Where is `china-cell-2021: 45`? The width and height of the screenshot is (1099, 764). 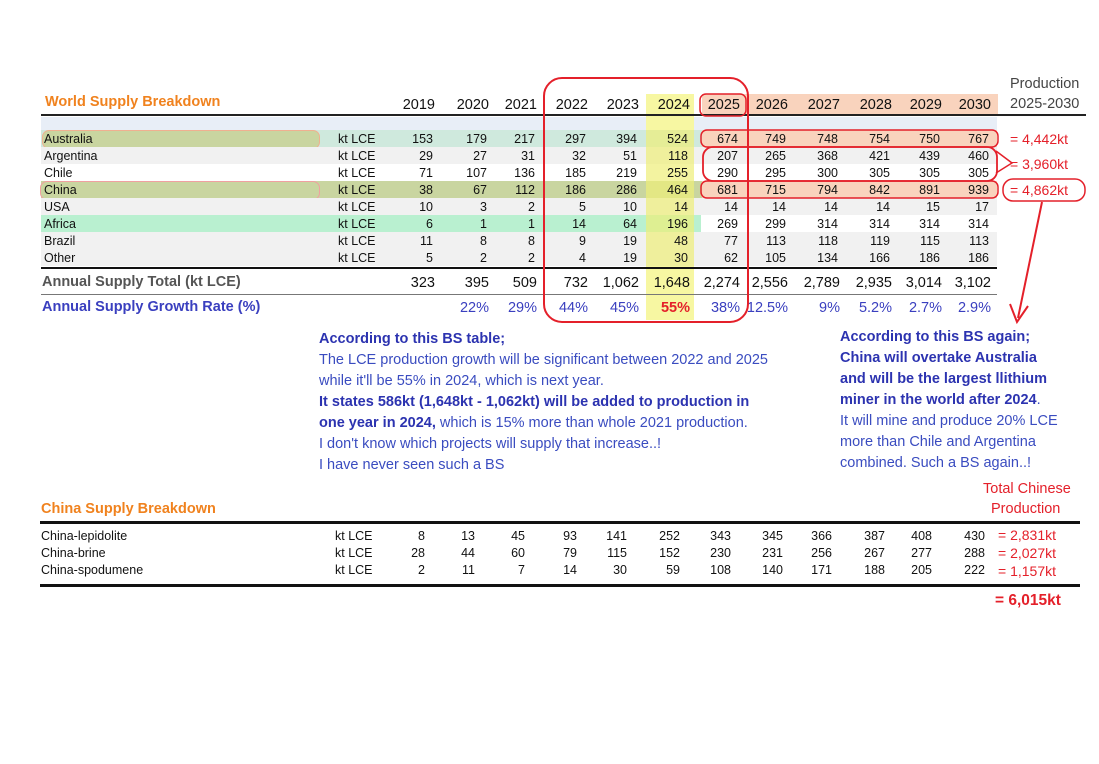 china-cell-2021: 45 is located at coordinates (518, 536).